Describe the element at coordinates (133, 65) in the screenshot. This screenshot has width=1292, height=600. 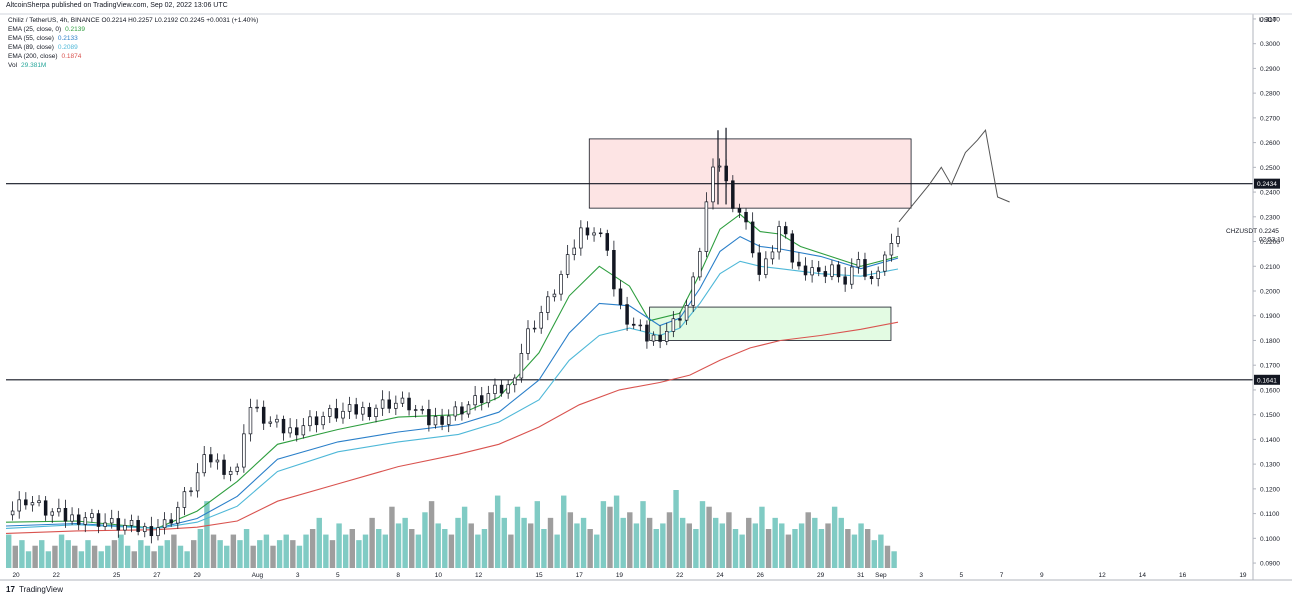
I see `legend-volume: Vol 29.381M` at that location.